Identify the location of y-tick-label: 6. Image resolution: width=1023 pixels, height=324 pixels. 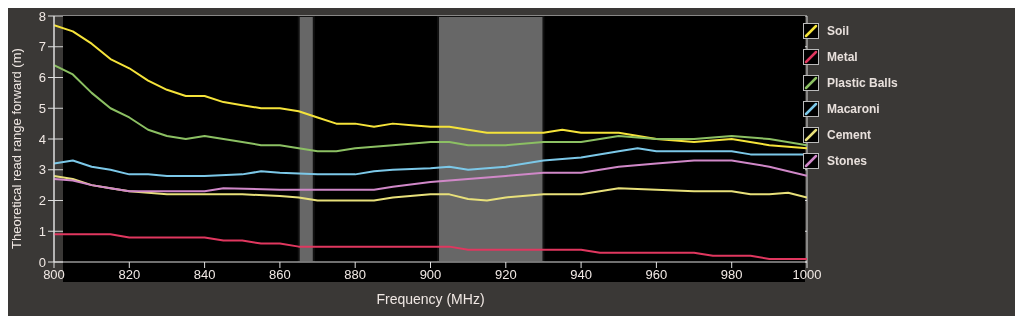
(42, 78).